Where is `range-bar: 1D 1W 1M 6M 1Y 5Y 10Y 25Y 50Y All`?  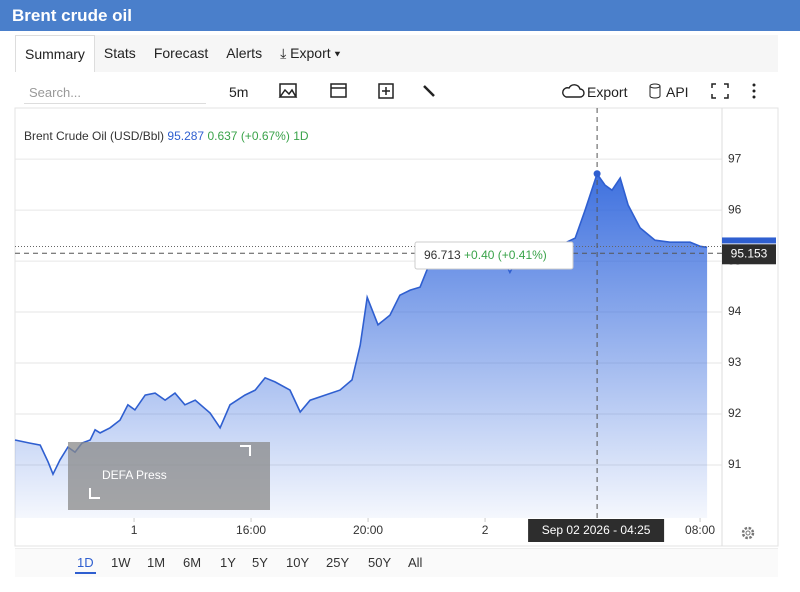
range-bar: 1D 1W 1M 6M 1Y 5Y 10Y 25Y 50Y All is located at coordinates (396, 562).